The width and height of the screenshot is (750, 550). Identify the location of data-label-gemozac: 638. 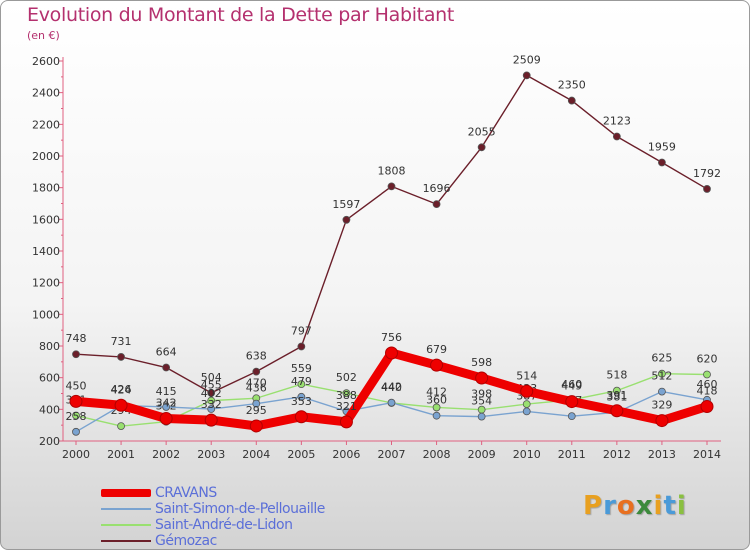
(256, 356).